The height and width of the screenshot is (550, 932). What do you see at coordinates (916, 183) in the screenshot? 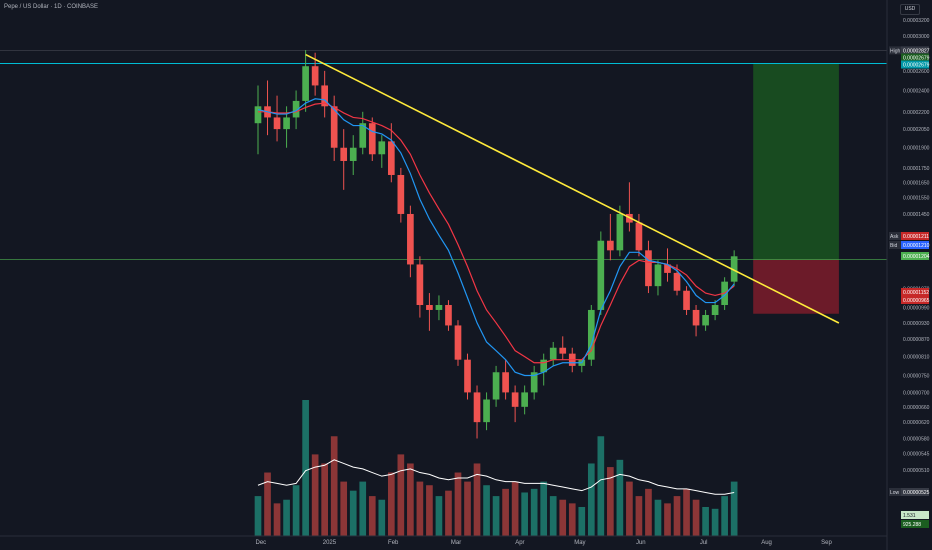
I see `price-tick-label: 0.00001650` at bounding box center [916, 183].